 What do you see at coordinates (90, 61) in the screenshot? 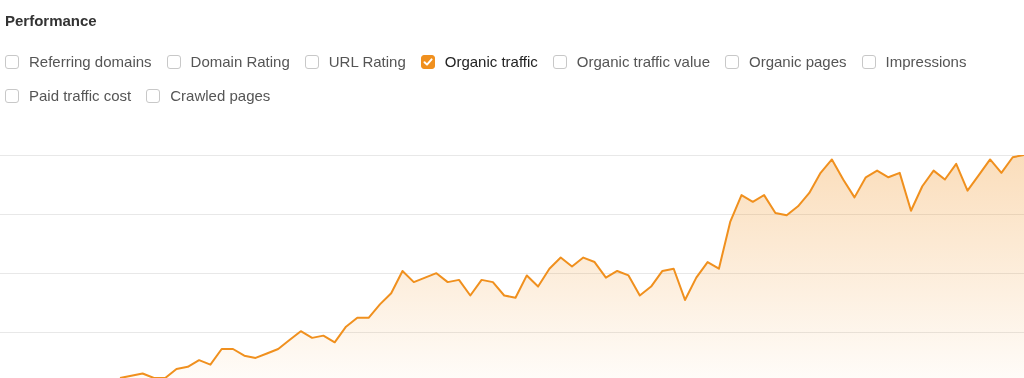
I see `text: Referring domains` at bounding box center [90, 61].